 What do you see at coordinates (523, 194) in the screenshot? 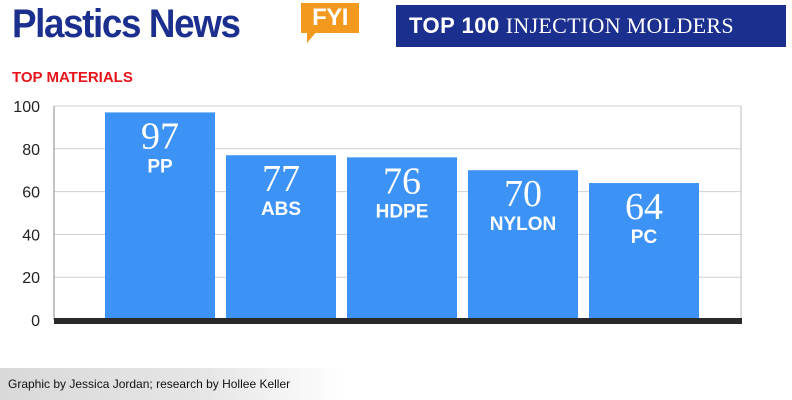
I see `bar-value-label: 70` at bounding box center [523, 194].